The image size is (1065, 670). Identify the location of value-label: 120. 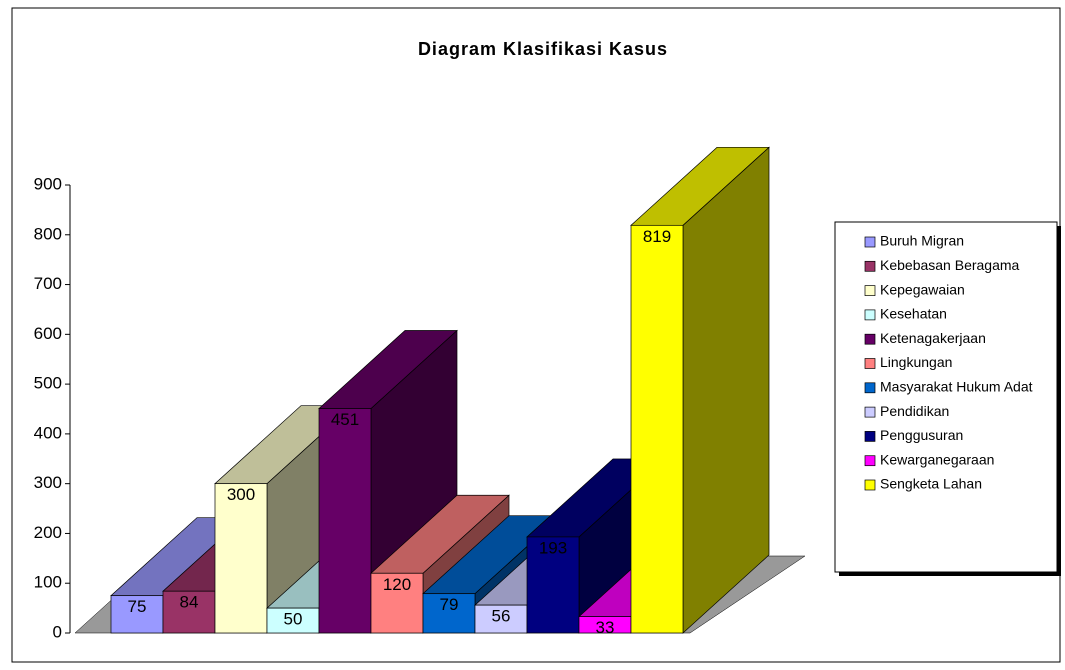
(397, 584).